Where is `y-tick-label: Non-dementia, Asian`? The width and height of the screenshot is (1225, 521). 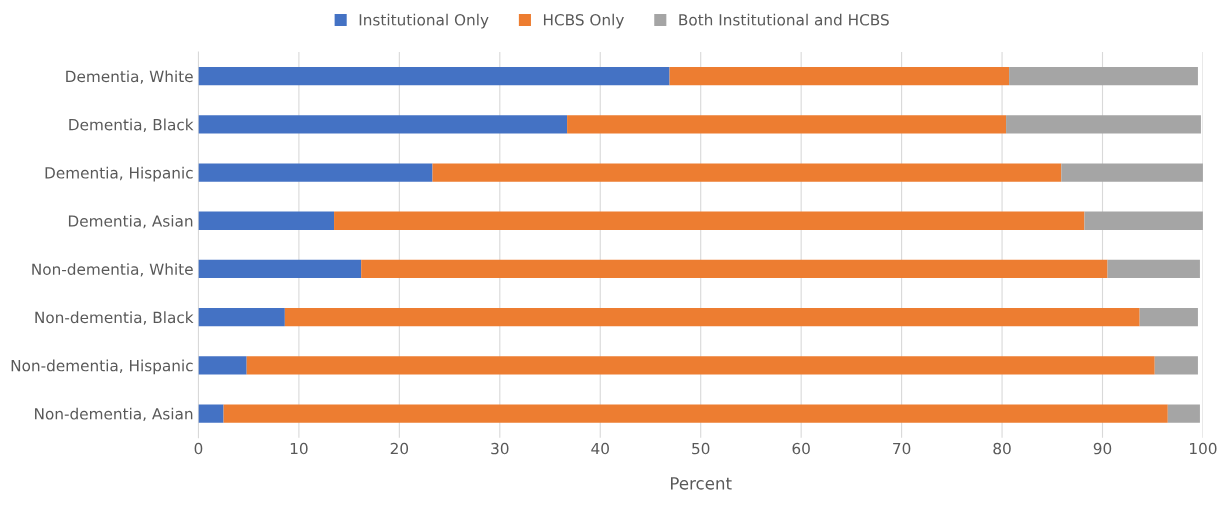 y-tick-label: Non-dementia, Asian is located at coordinates (114, 414).